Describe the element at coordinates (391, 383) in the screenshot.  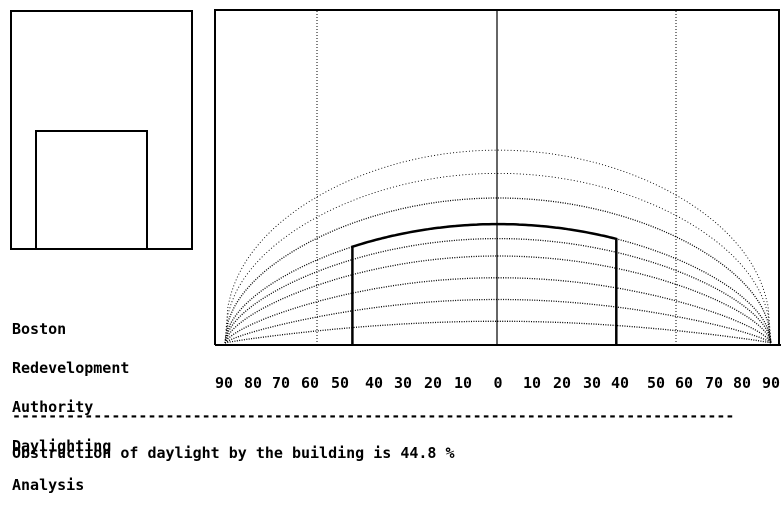
I see `azimuth-axis-ticks: 90 80 70 60 50 40 30 20 10 0 10 20 30 40 50 60 70 80 90` at that location.